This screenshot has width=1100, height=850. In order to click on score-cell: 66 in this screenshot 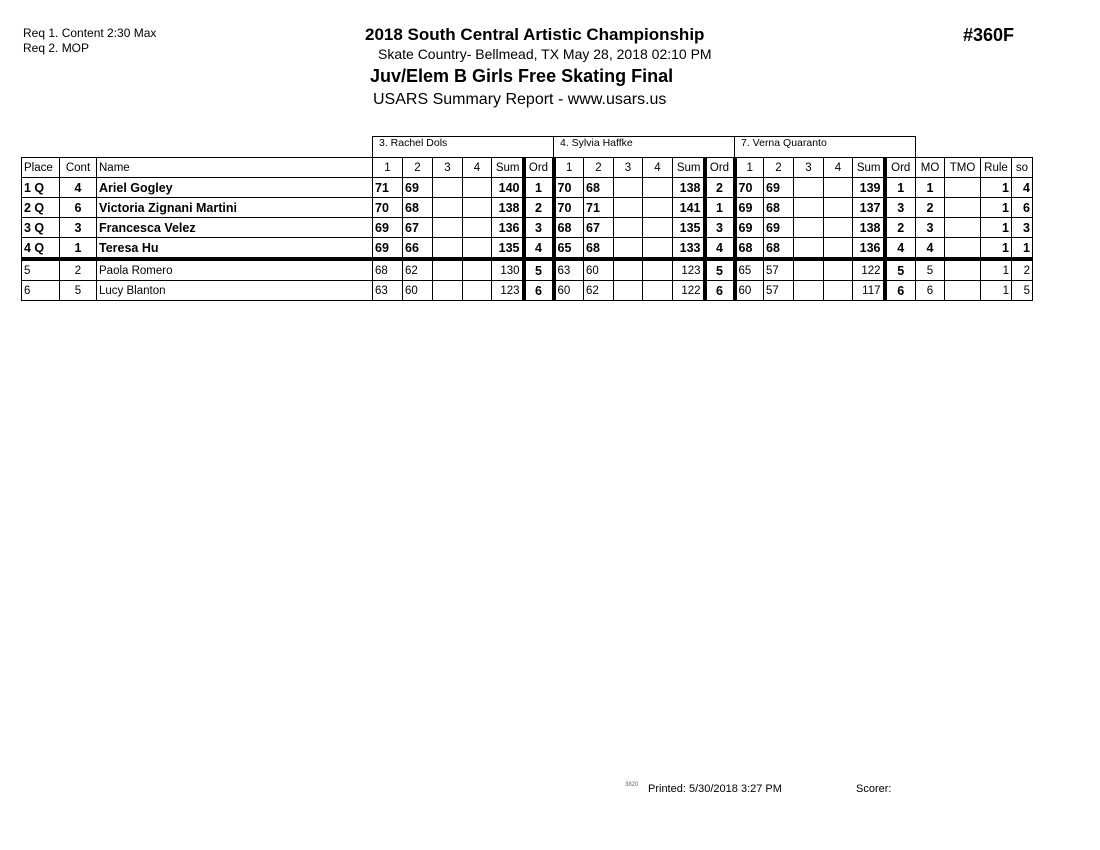, I will do `click(417, 248)`.